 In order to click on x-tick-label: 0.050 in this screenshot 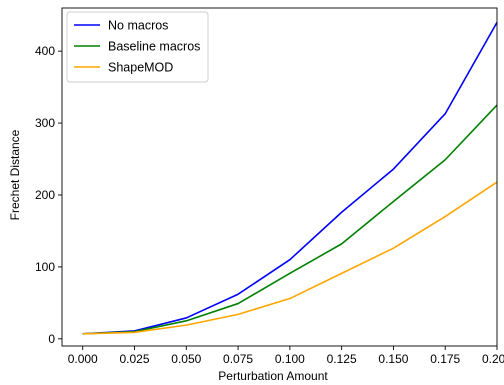, I will do `click(186, 359)`.